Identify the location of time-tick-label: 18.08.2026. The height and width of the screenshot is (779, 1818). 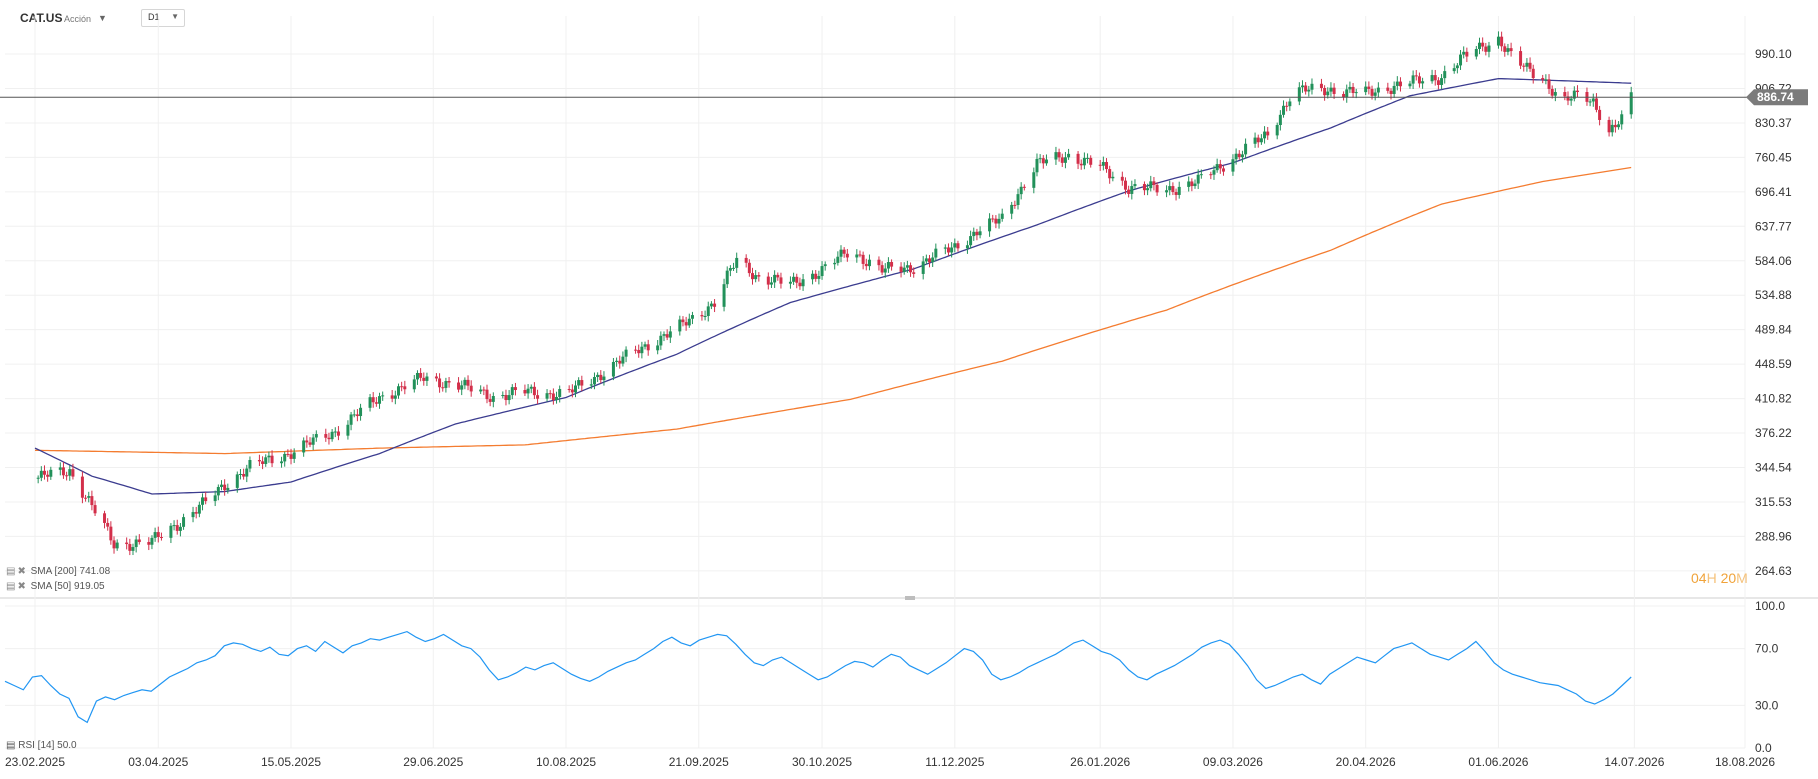
(1745, 762).